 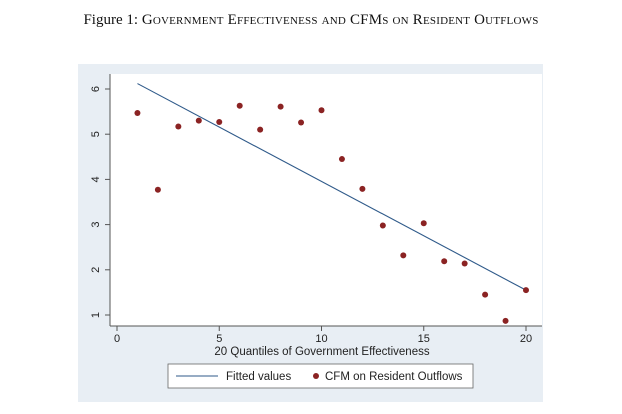 What do you see at coordinates (219, 339) in the screenshot?
I see `x-tick-label: 5` at bounding box center [219, 339].